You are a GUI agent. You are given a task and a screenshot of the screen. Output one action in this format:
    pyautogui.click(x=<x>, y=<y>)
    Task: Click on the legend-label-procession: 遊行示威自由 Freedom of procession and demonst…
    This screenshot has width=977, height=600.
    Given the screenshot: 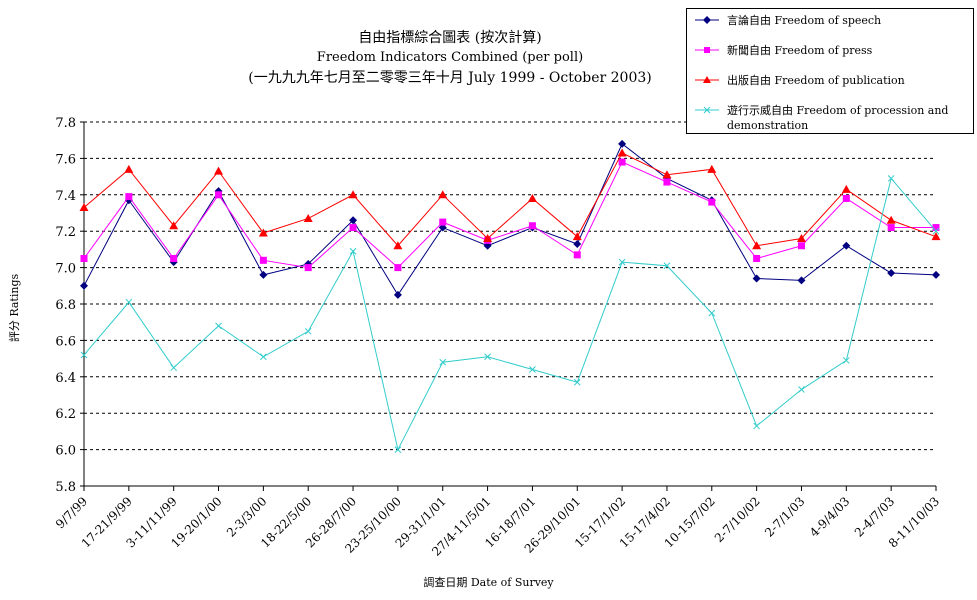 What is the action you would take?
    pyautogui.click(x=838, y=118)
    